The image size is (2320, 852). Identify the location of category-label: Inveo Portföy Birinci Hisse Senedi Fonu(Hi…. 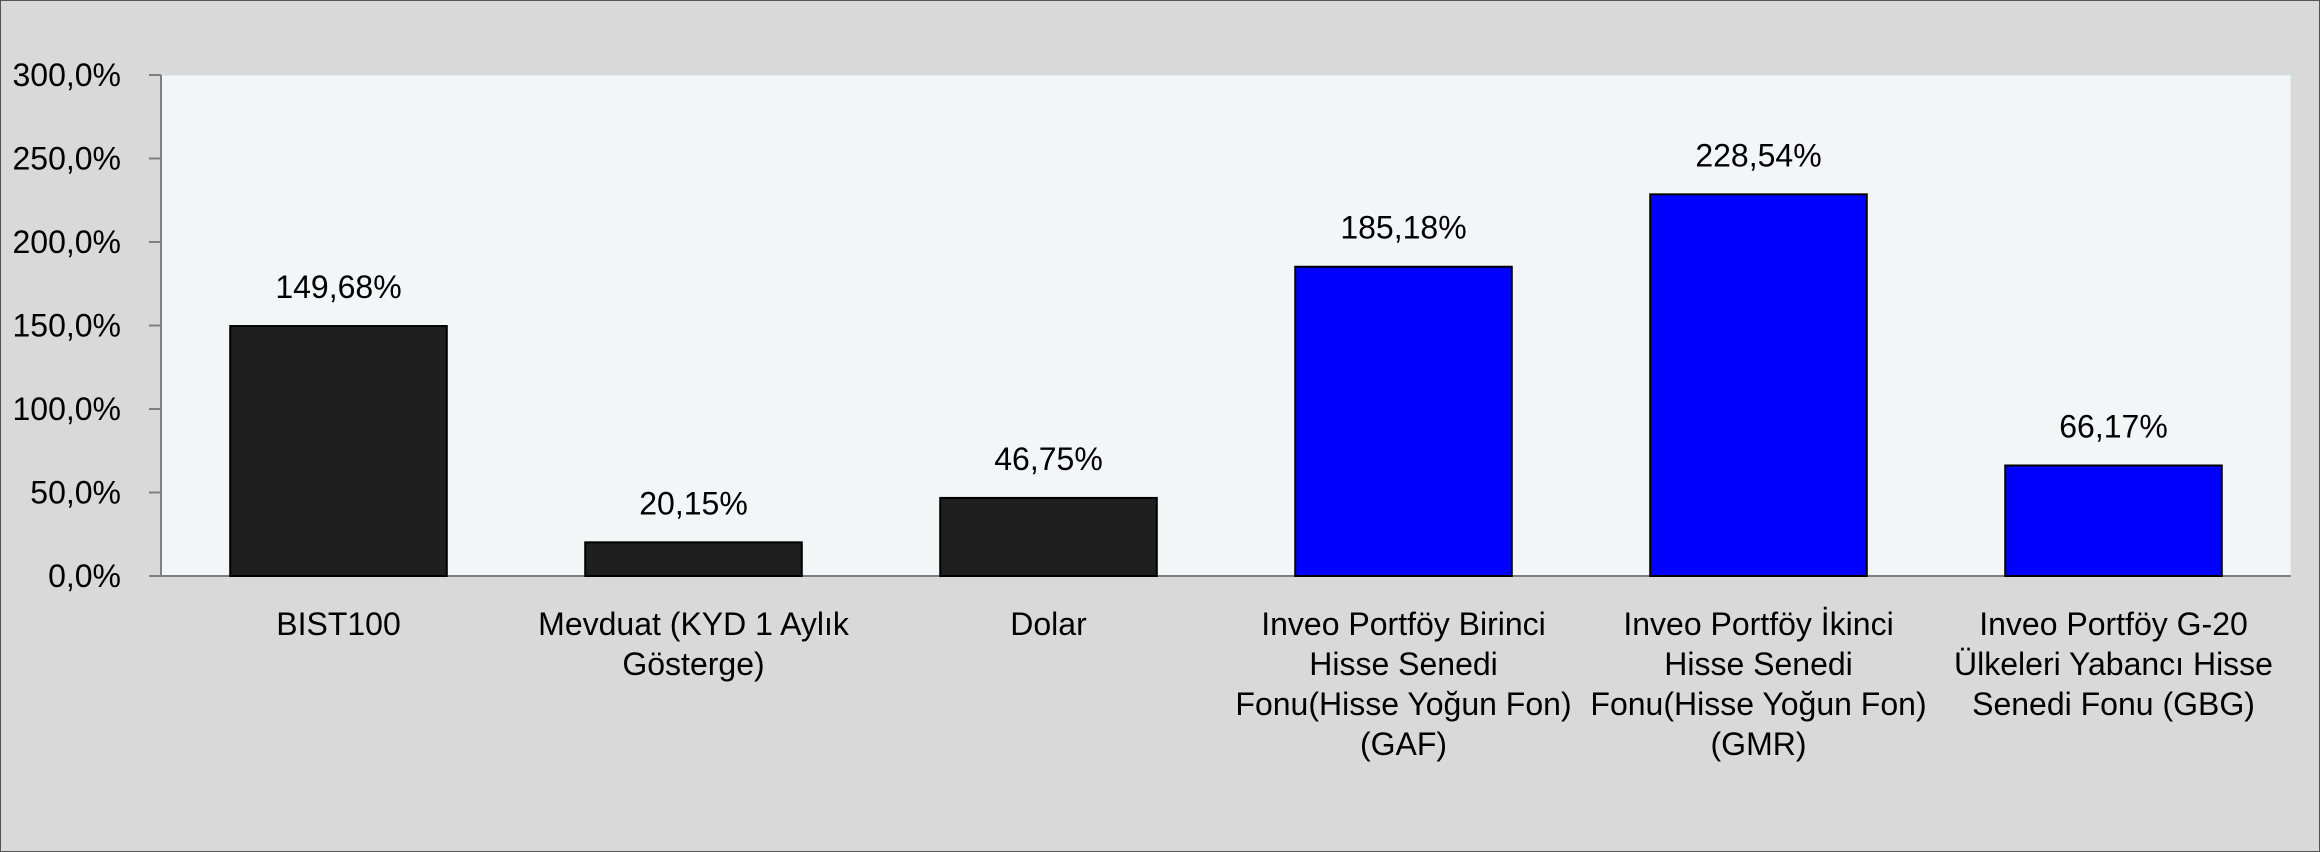
(1403, 684).